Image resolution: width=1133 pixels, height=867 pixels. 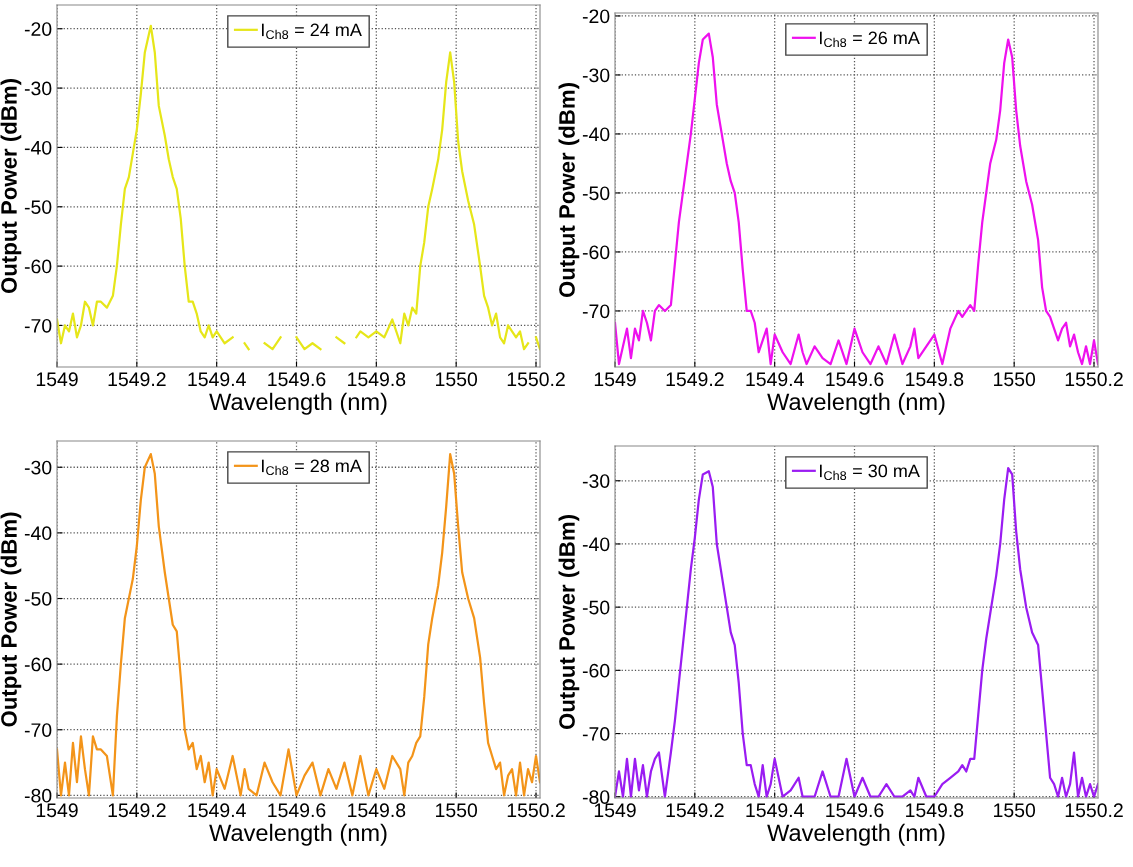 I want to click on legend-label: I$_{Ch8}$ = 26 mA, so click(x=869, y=39).